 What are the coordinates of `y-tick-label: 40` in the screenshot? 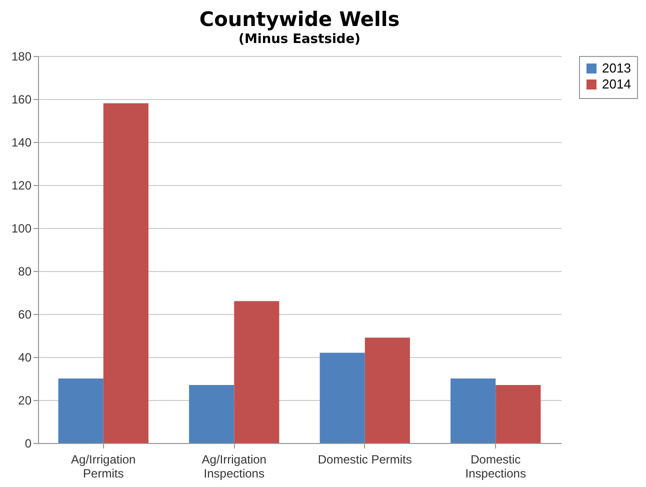 It's located at (25, 357).